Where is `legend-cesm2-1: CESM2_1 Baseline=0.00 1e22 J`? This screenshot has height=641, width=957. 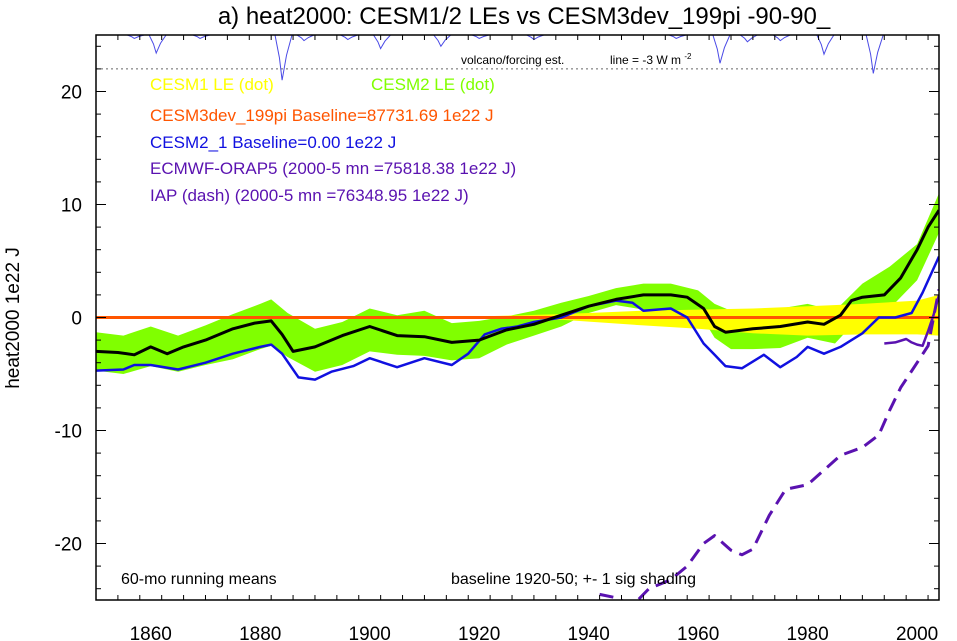 legend-cesm2-1: CESM2_1 Baseline=0.00 1e22 J is located at coordinates (273, 142).